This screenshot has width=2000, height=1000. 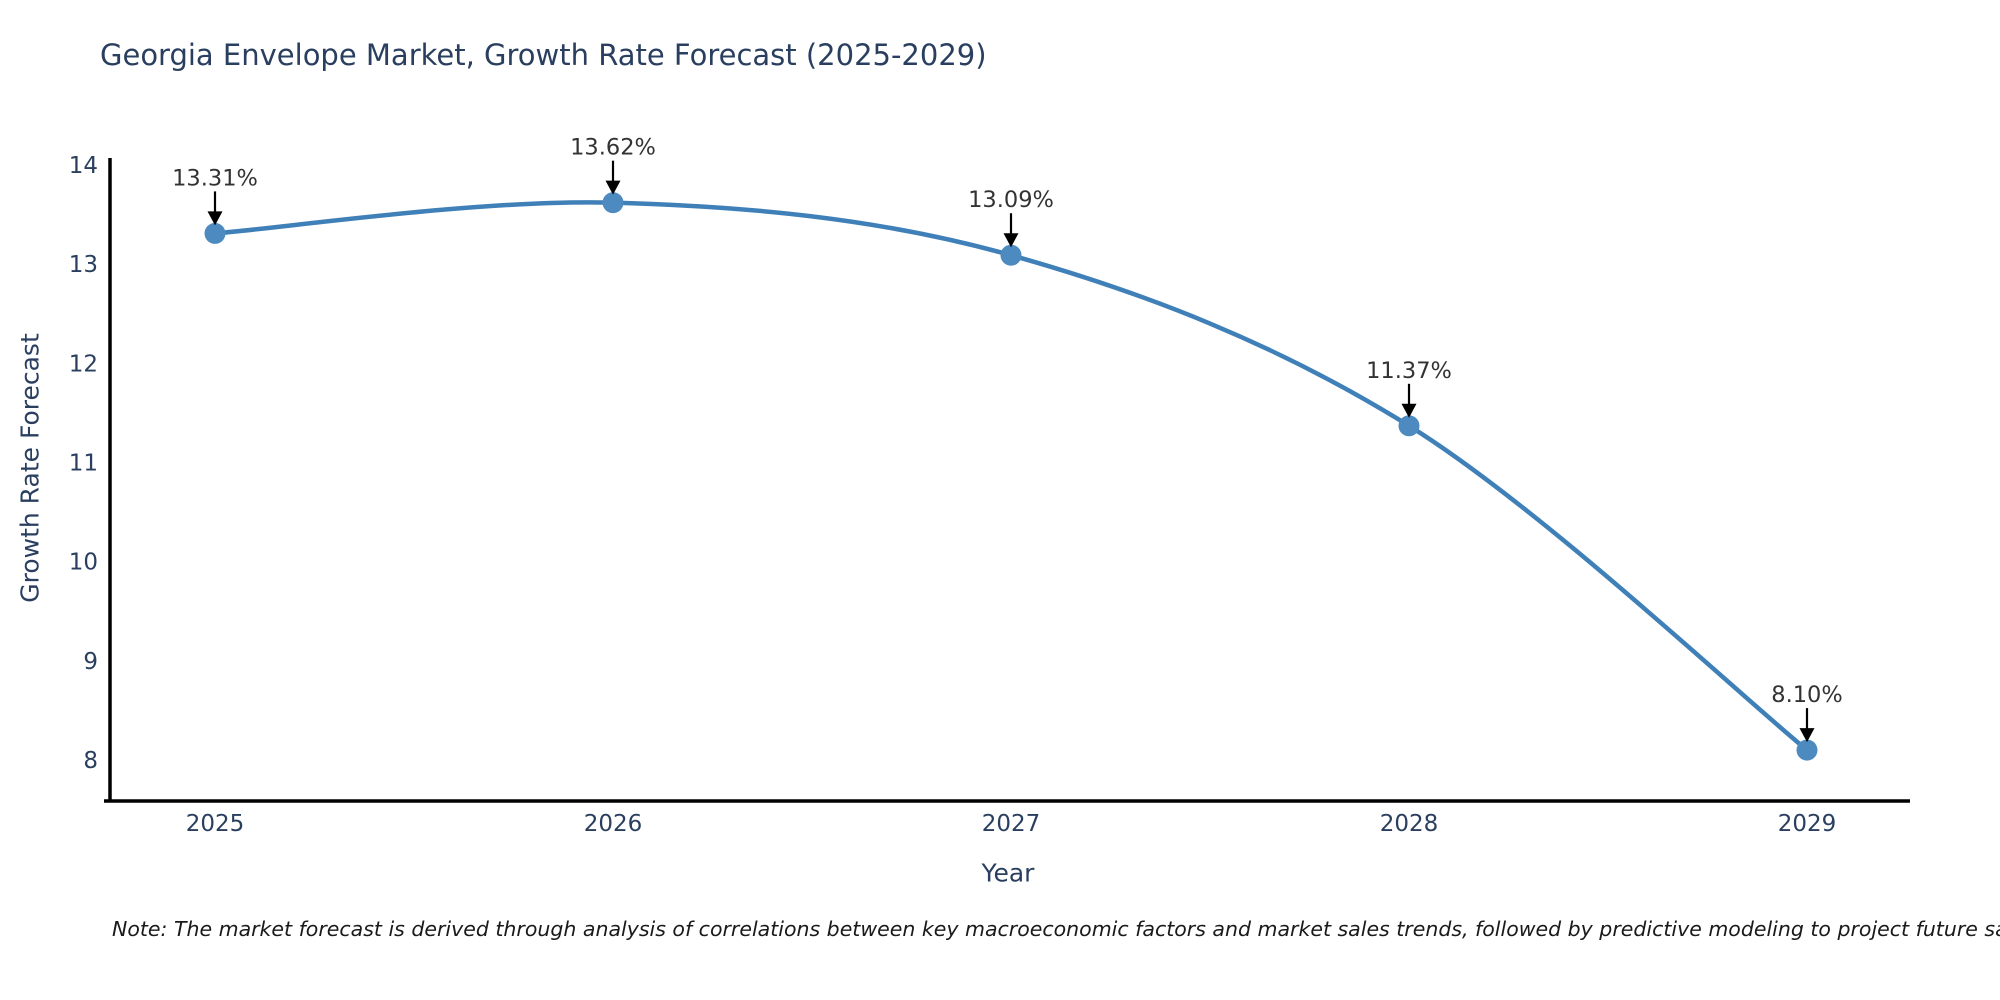 What do you see at coordinates (1011, 824) in the screenshot?
I see `x-tick-2027: 2027` at bounding box center [1011, 824].